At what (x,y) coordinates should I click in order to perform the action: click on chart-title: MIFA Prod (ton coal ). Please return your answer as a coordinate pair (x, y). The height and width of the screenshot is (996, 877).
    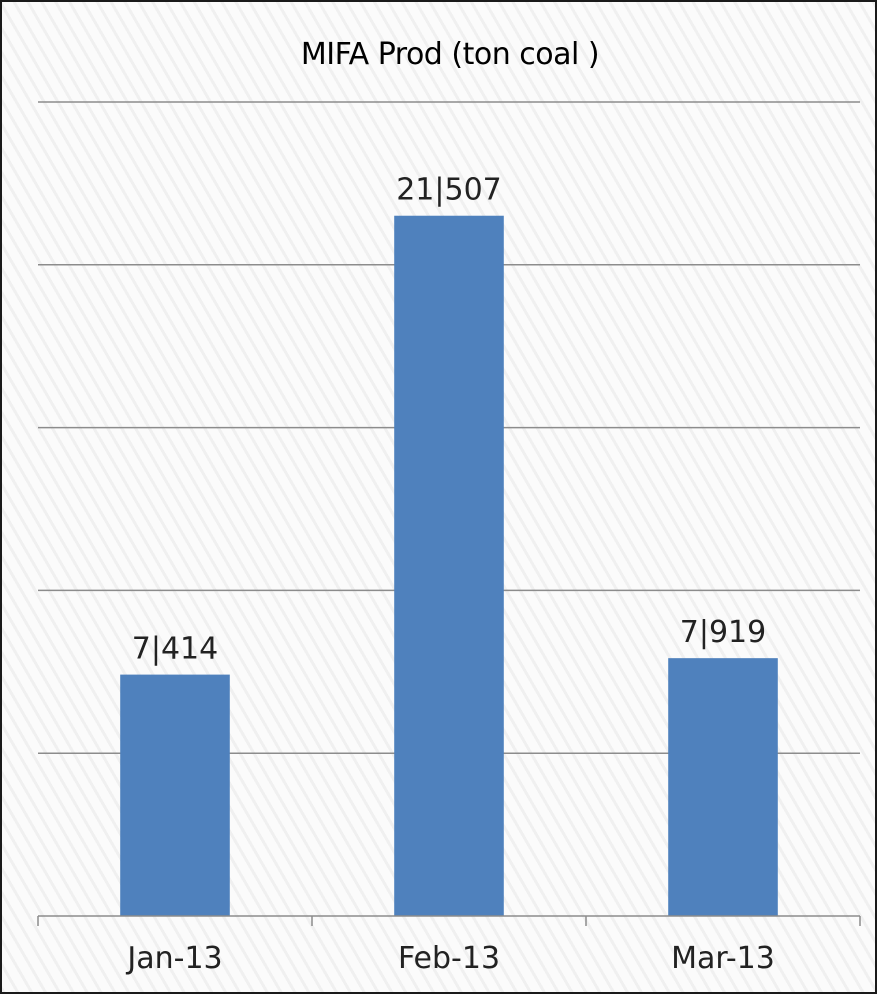
    Looking at the image, I should click on (450, 54).